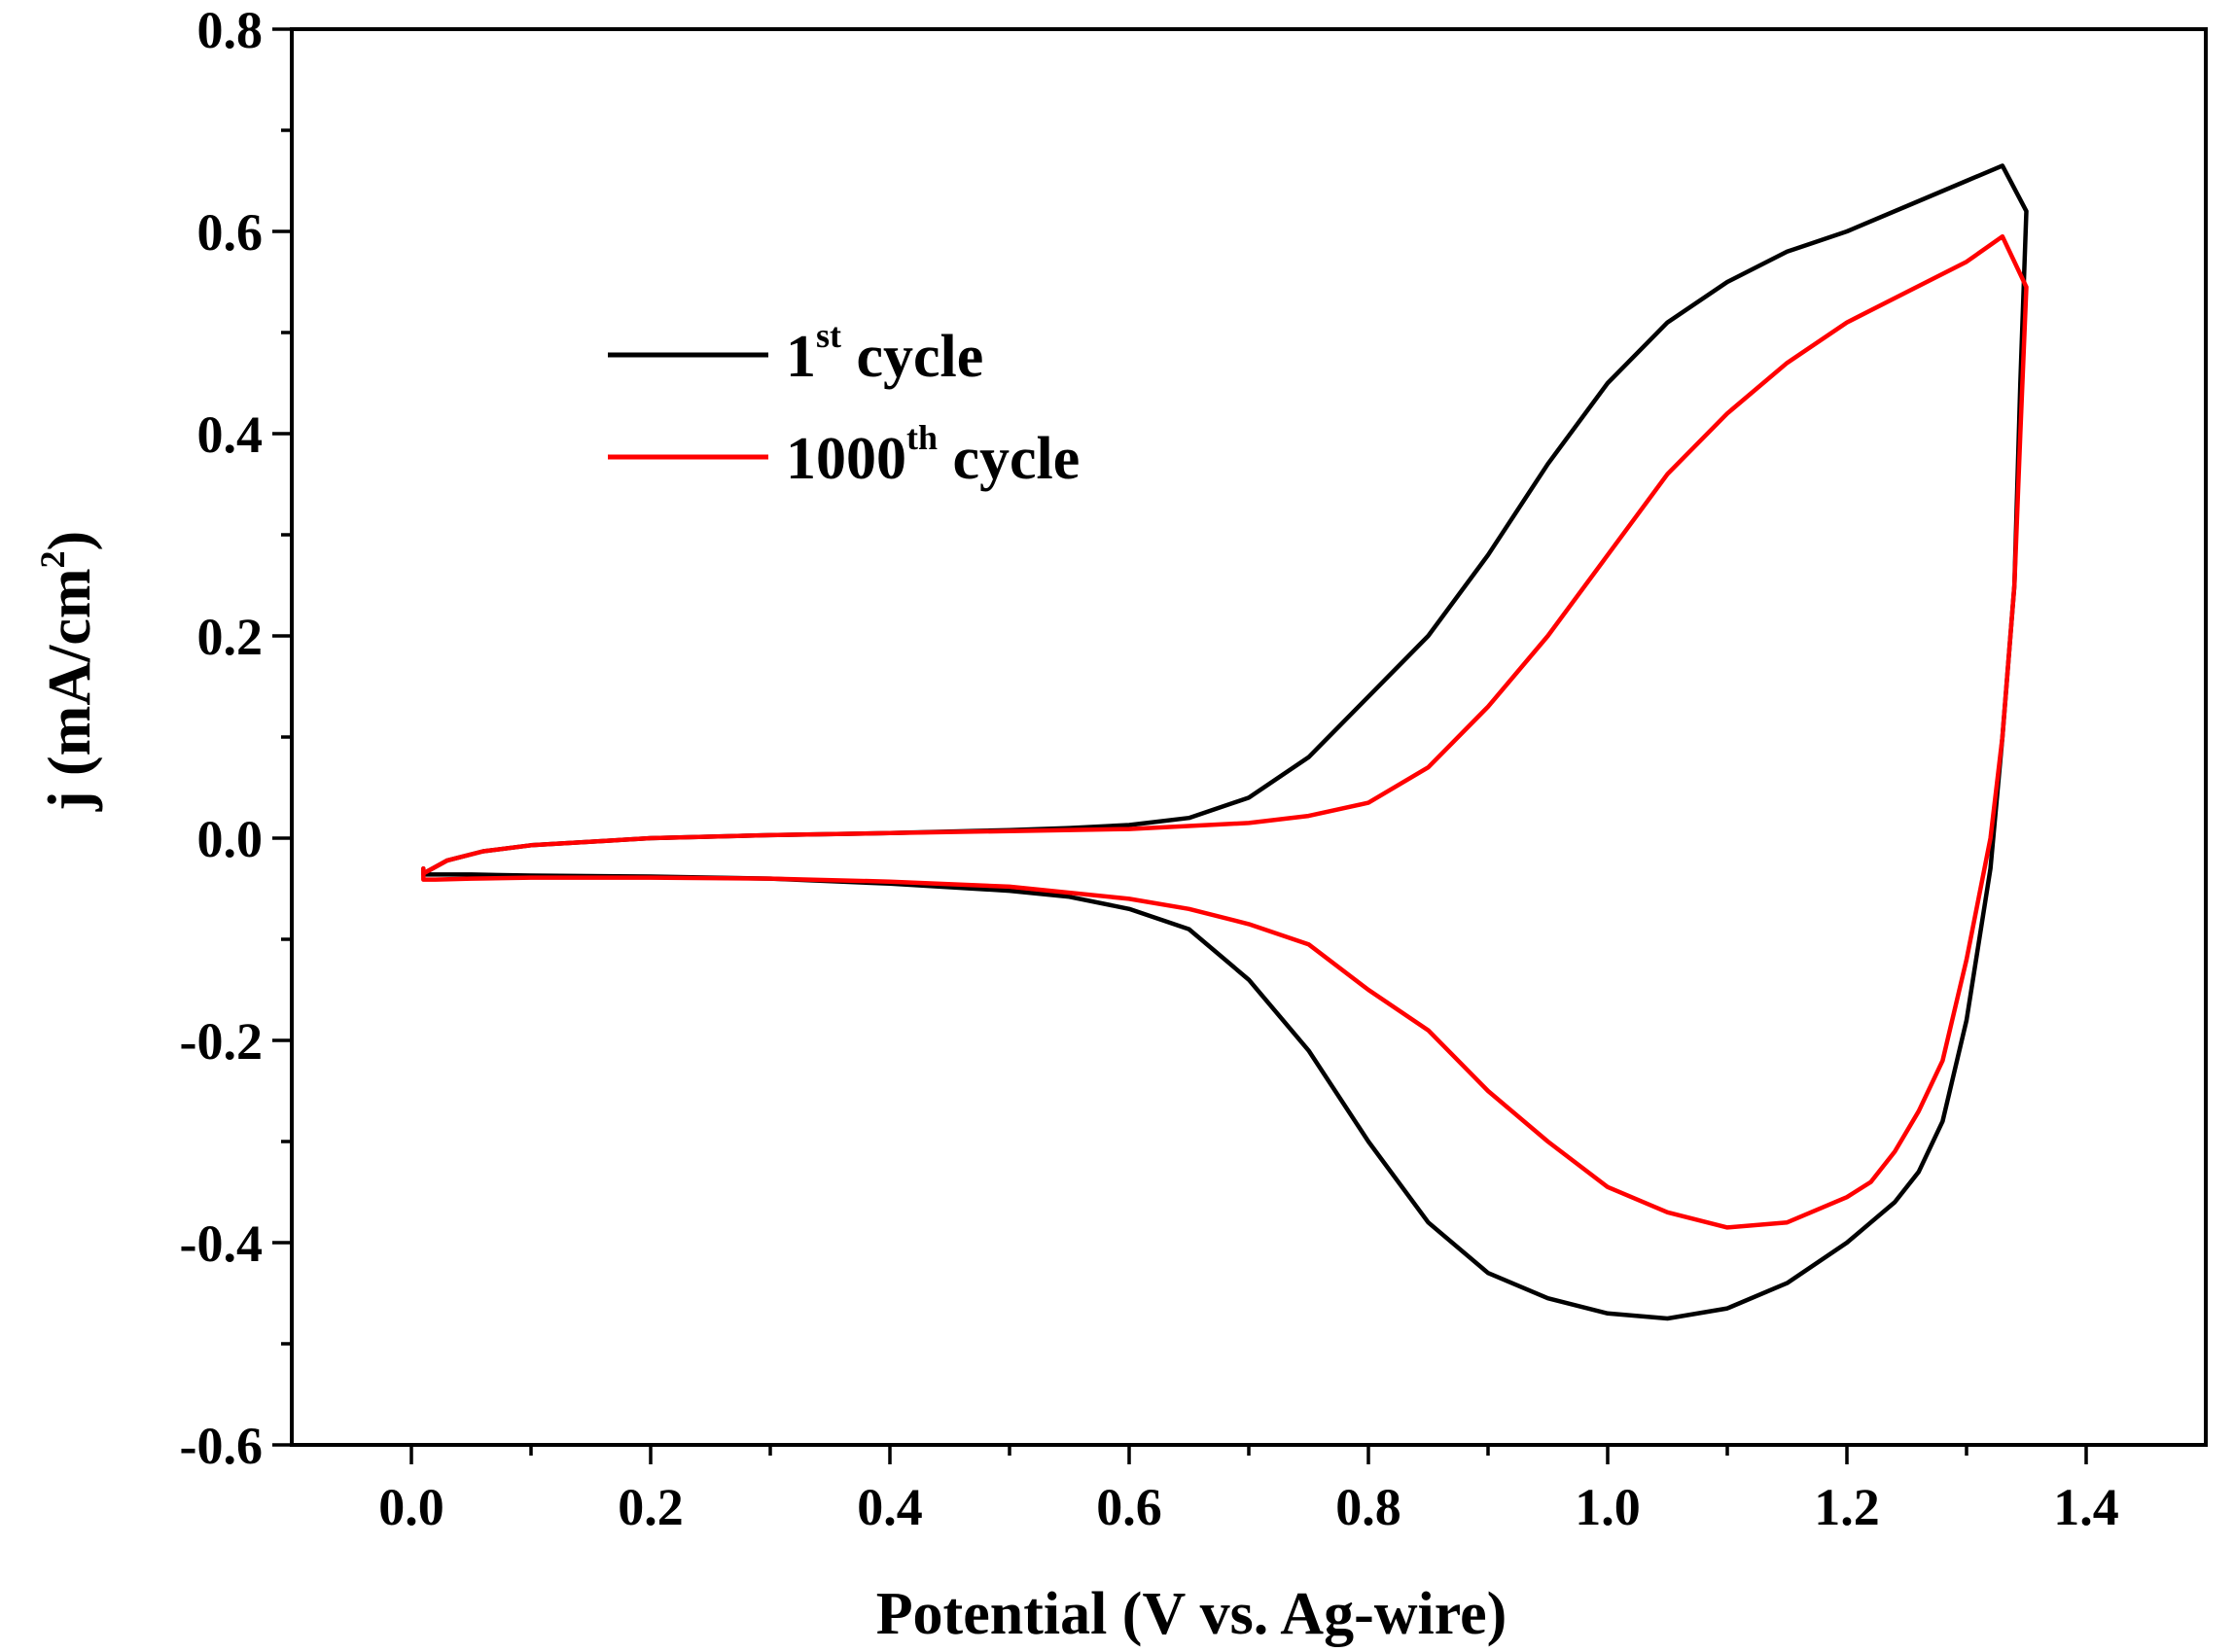  I want to click on legend-label-1st-cycle: 1st cycle, so click(884, 353).